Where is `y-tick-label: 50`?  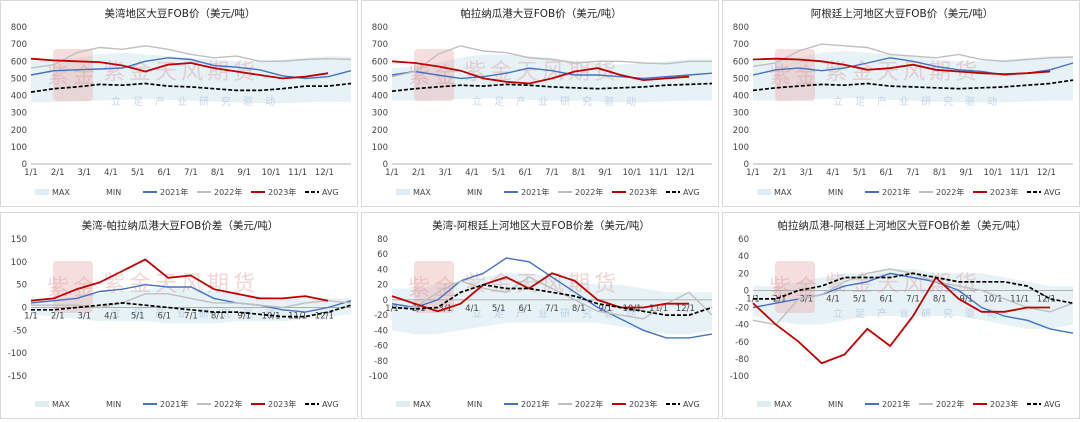 y-tick-label: 50 is located at coordinates (21, 286).